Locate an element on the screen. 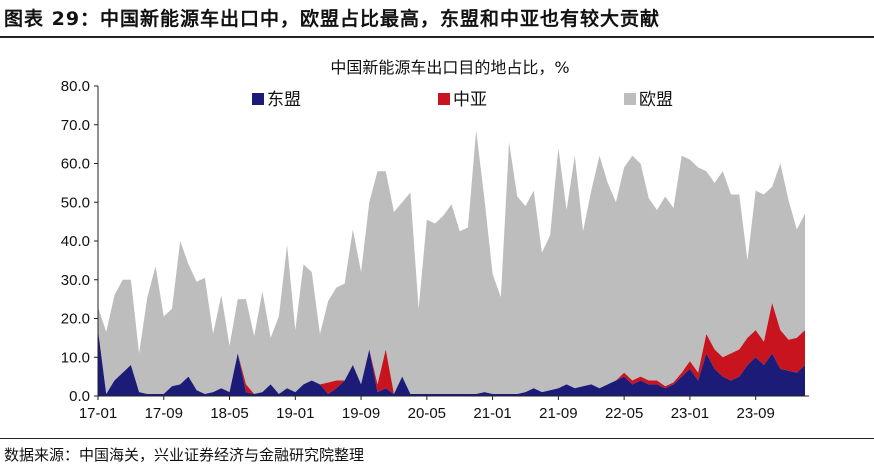 The height and width of the screenshot is (468, 874). legend: 东盟 中亚 欧盟 is located at coordinates (462, 100).